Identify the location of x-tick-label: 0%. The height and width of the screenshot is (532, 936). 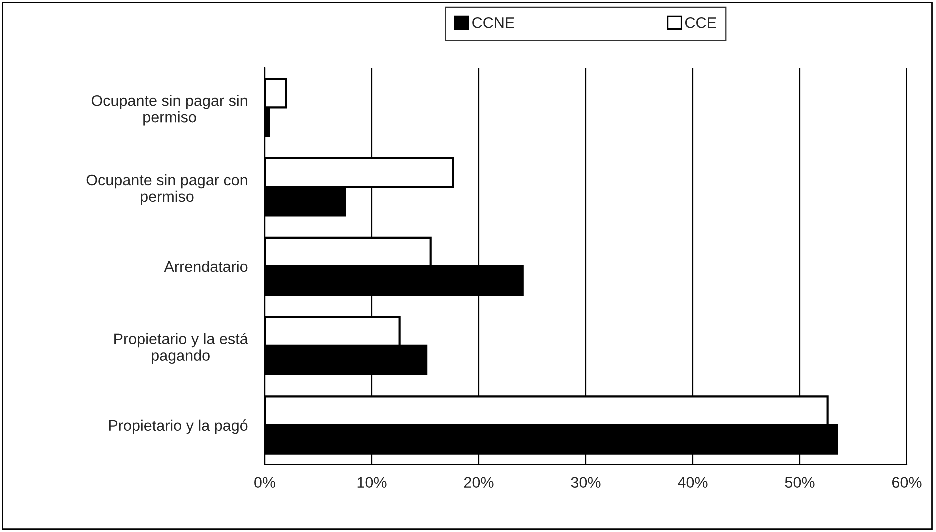
(265, 482).